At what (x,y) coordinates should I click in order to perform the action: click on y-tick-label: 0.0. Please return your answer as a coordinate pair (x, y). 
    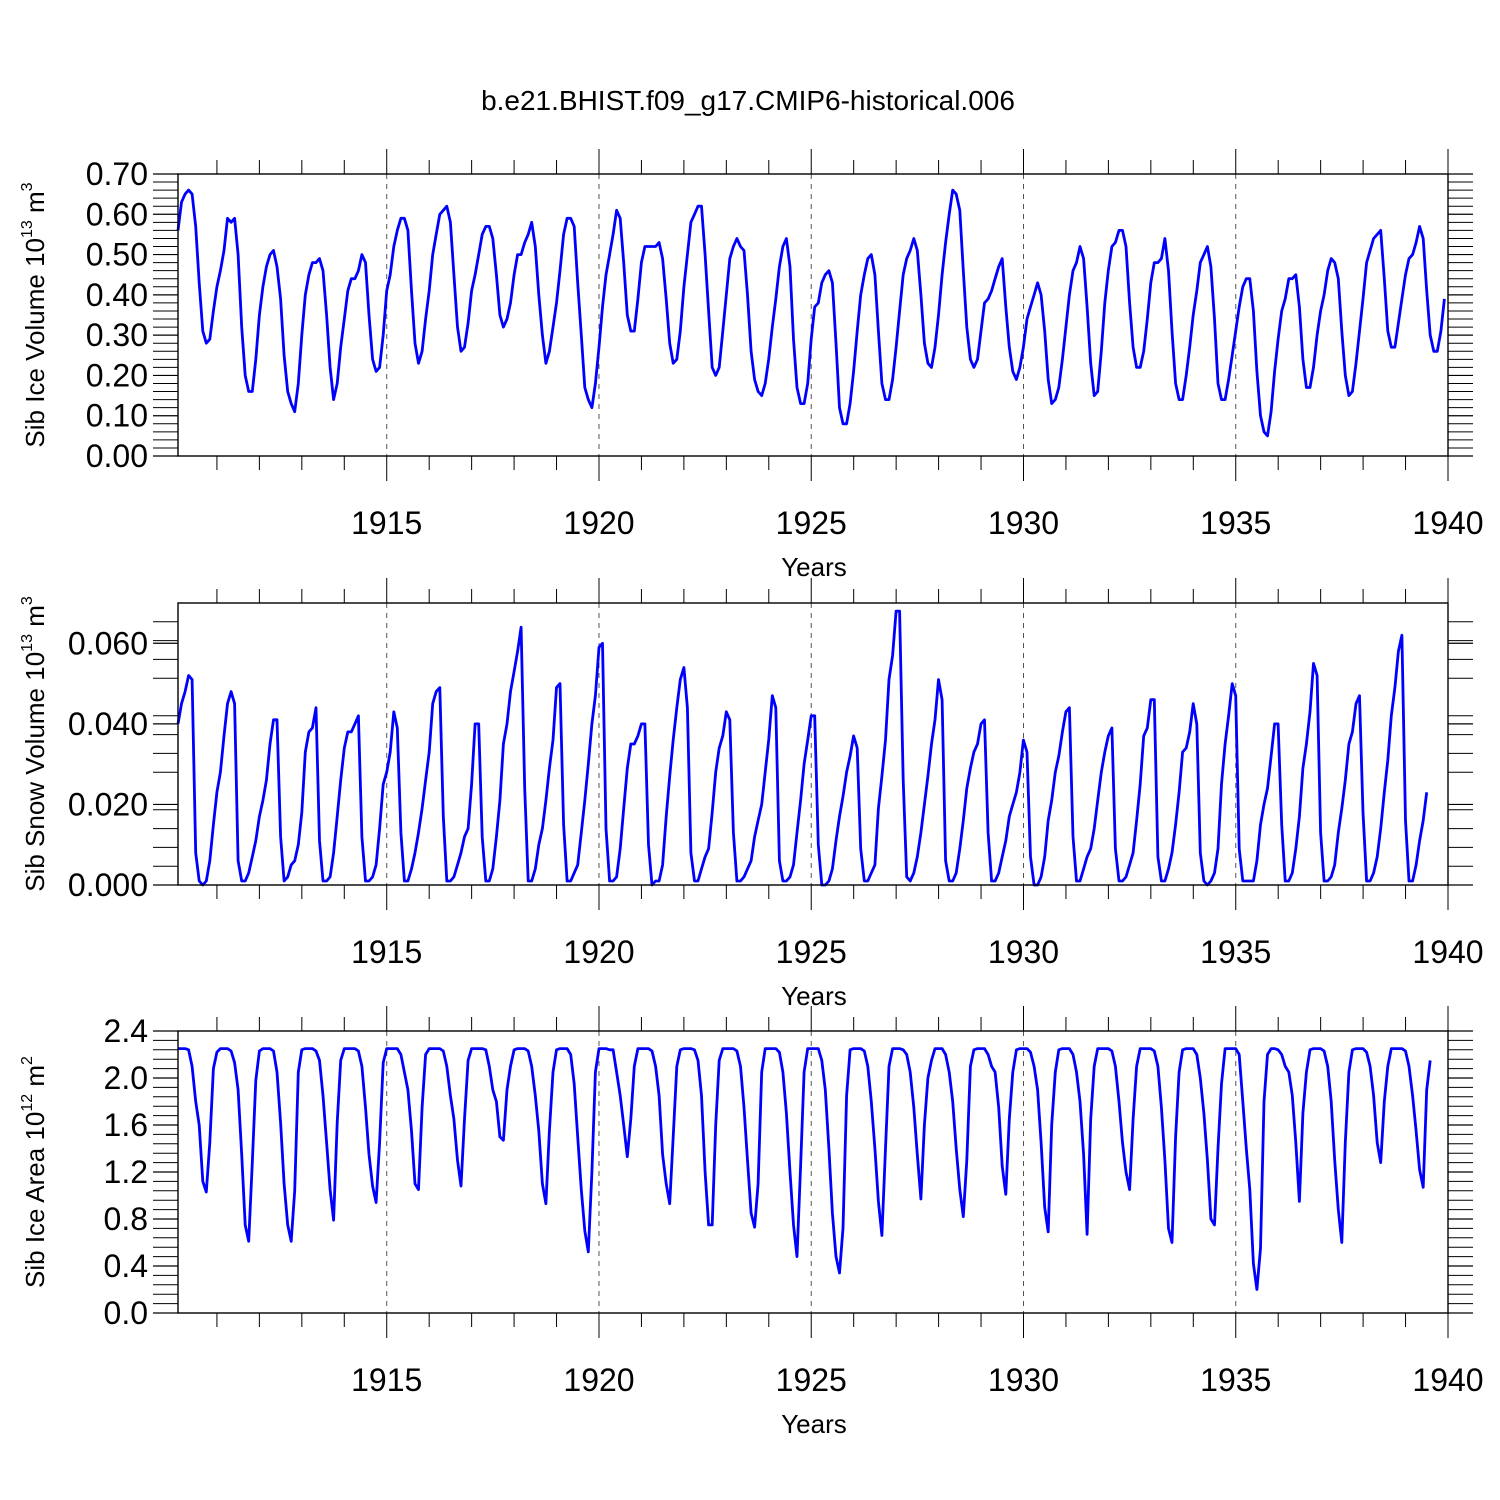
    Looking at the image, I should click on (126, 1313).